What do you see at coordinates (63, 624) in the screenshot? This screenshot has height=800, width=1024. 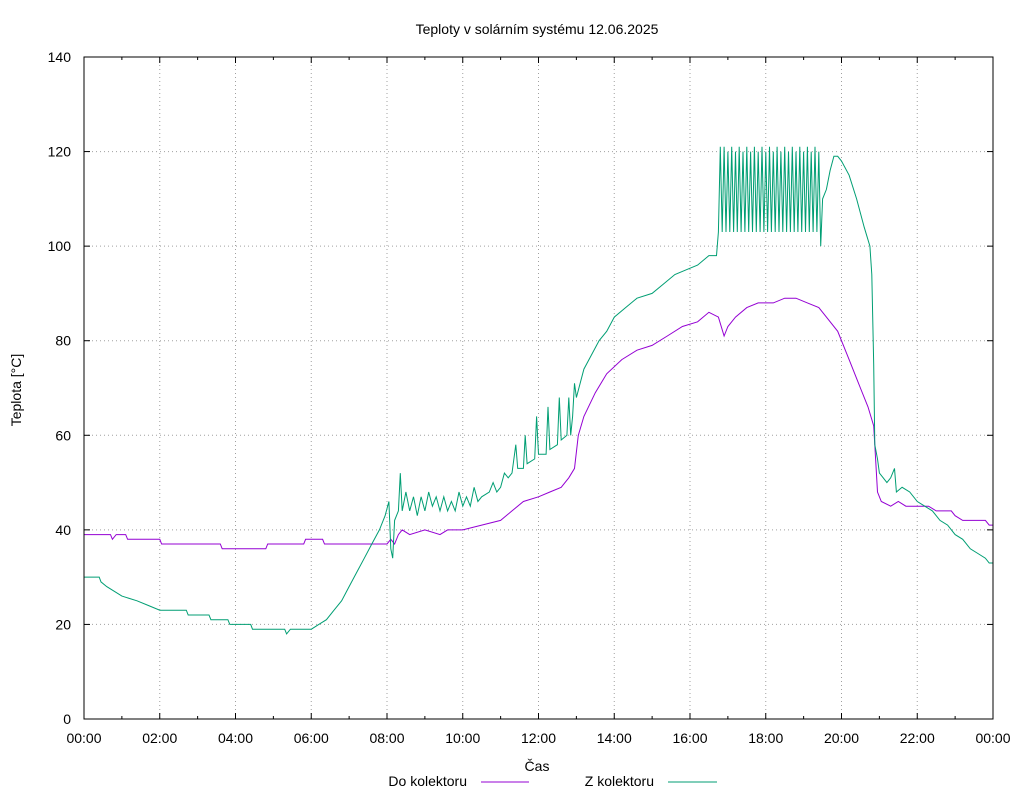 I see `y-tick-label: 20` at bounding box center [63, 624].